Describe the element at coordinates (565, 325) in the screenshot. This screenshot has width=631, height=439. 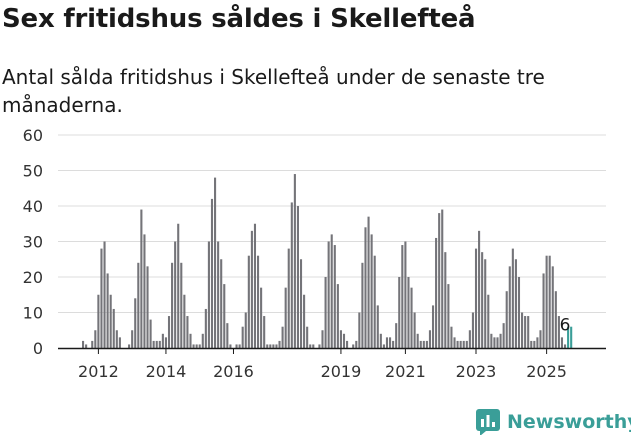
I see `data-label-latest: 6` at that location.